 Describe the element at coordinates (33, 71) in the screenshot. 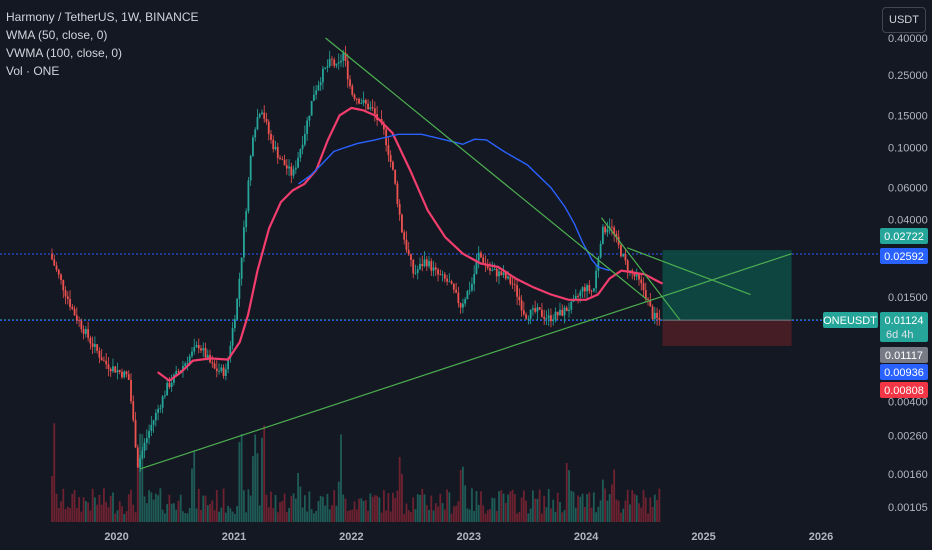

I see `indicator-volume: Vol · ONE` at that location.